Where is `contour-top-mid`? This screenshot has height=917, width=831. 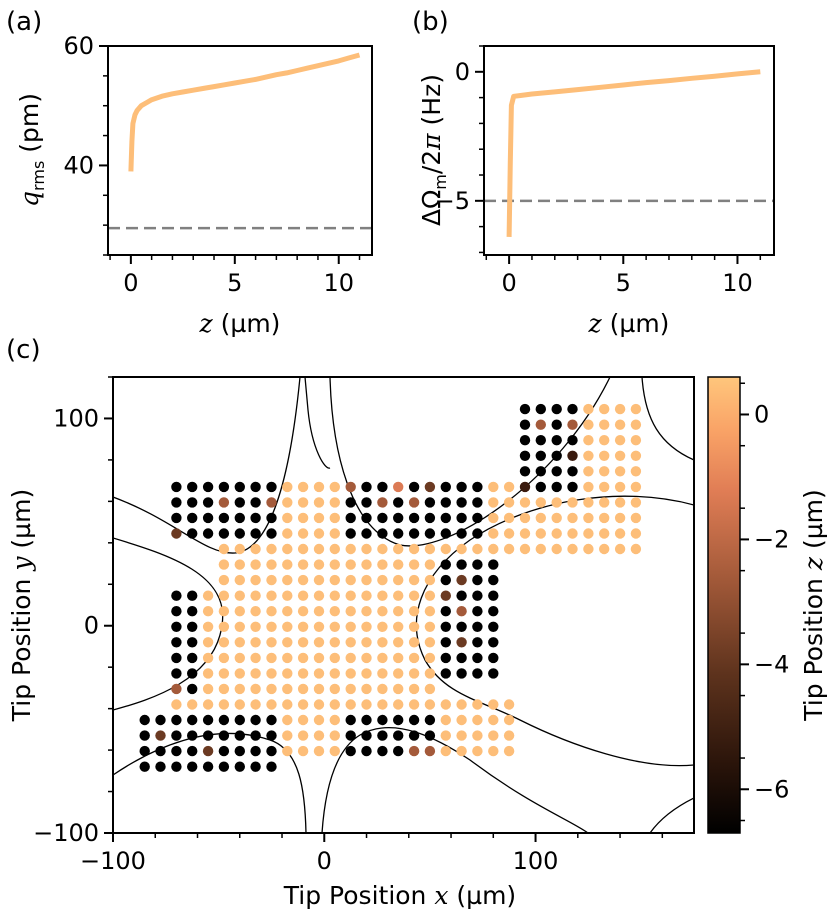
contour-top-mid is located at coordinates (470, 462).